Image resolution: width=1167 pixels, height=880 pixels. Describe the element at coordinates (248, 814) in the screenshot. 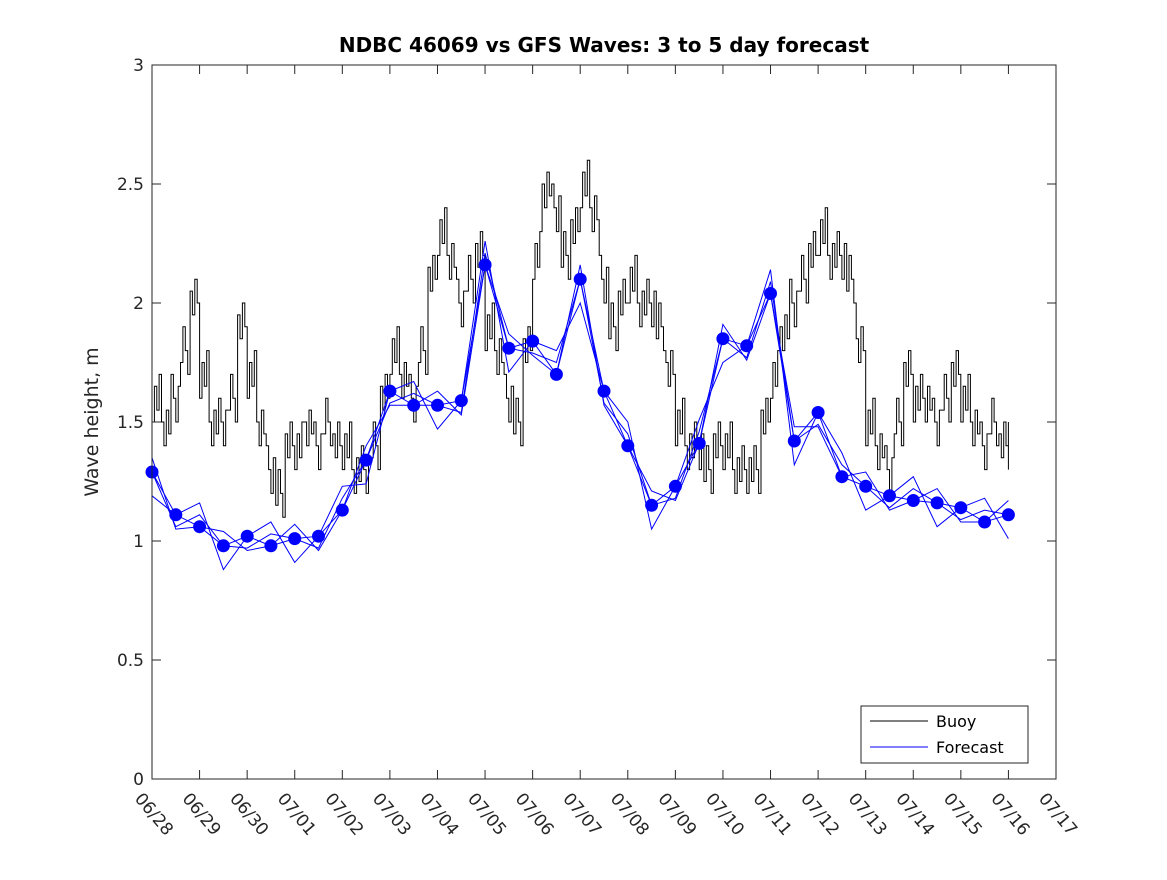

I see `x-tick-label: 06/30` at that location.